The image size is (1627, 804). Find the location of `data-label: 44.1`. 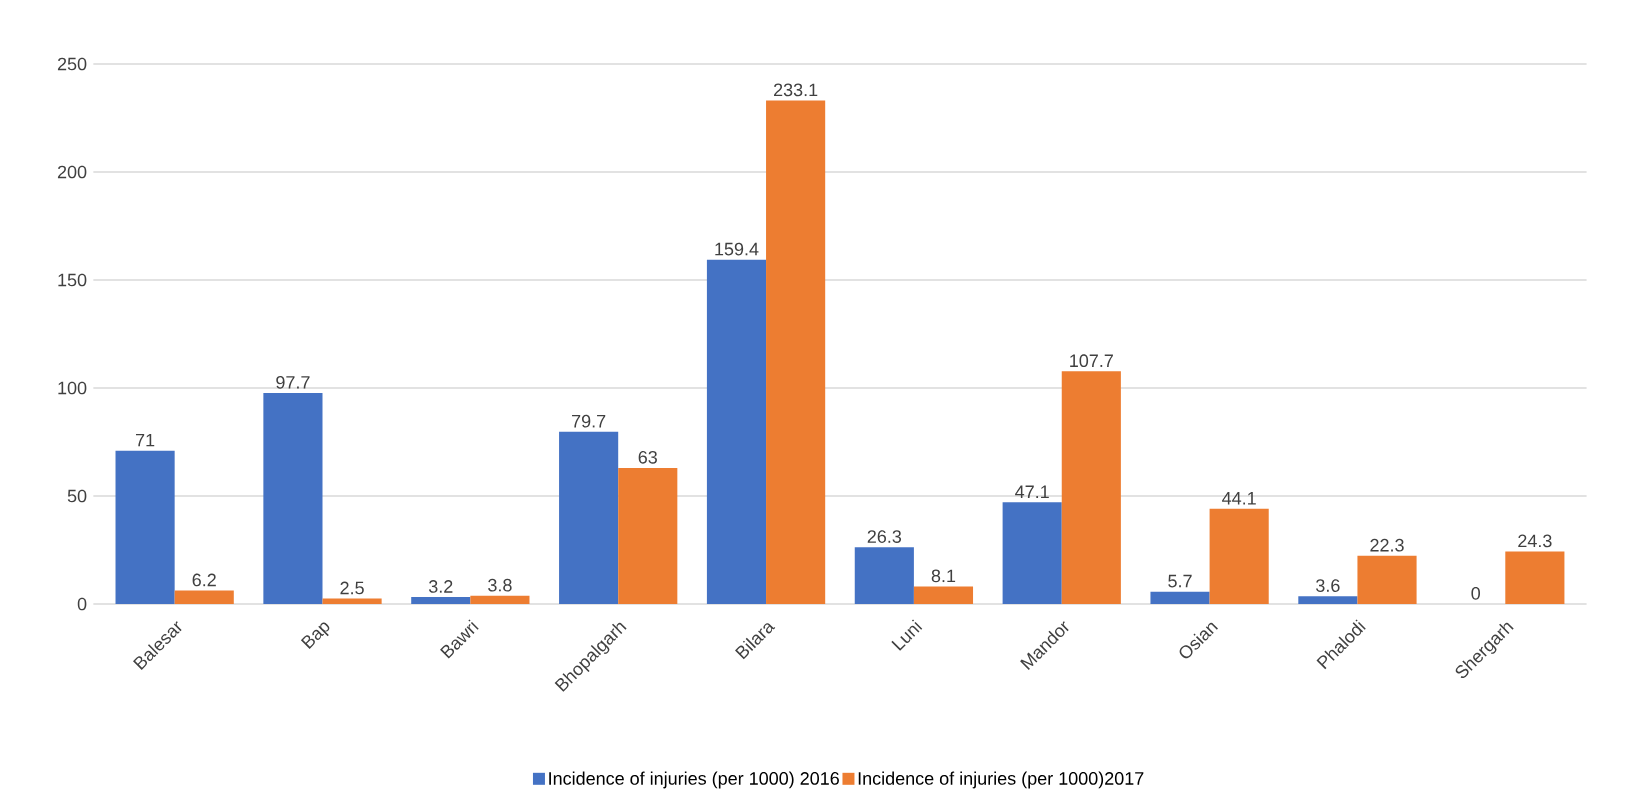

data-label: 44.1 is located at coordinates (1239, 498).